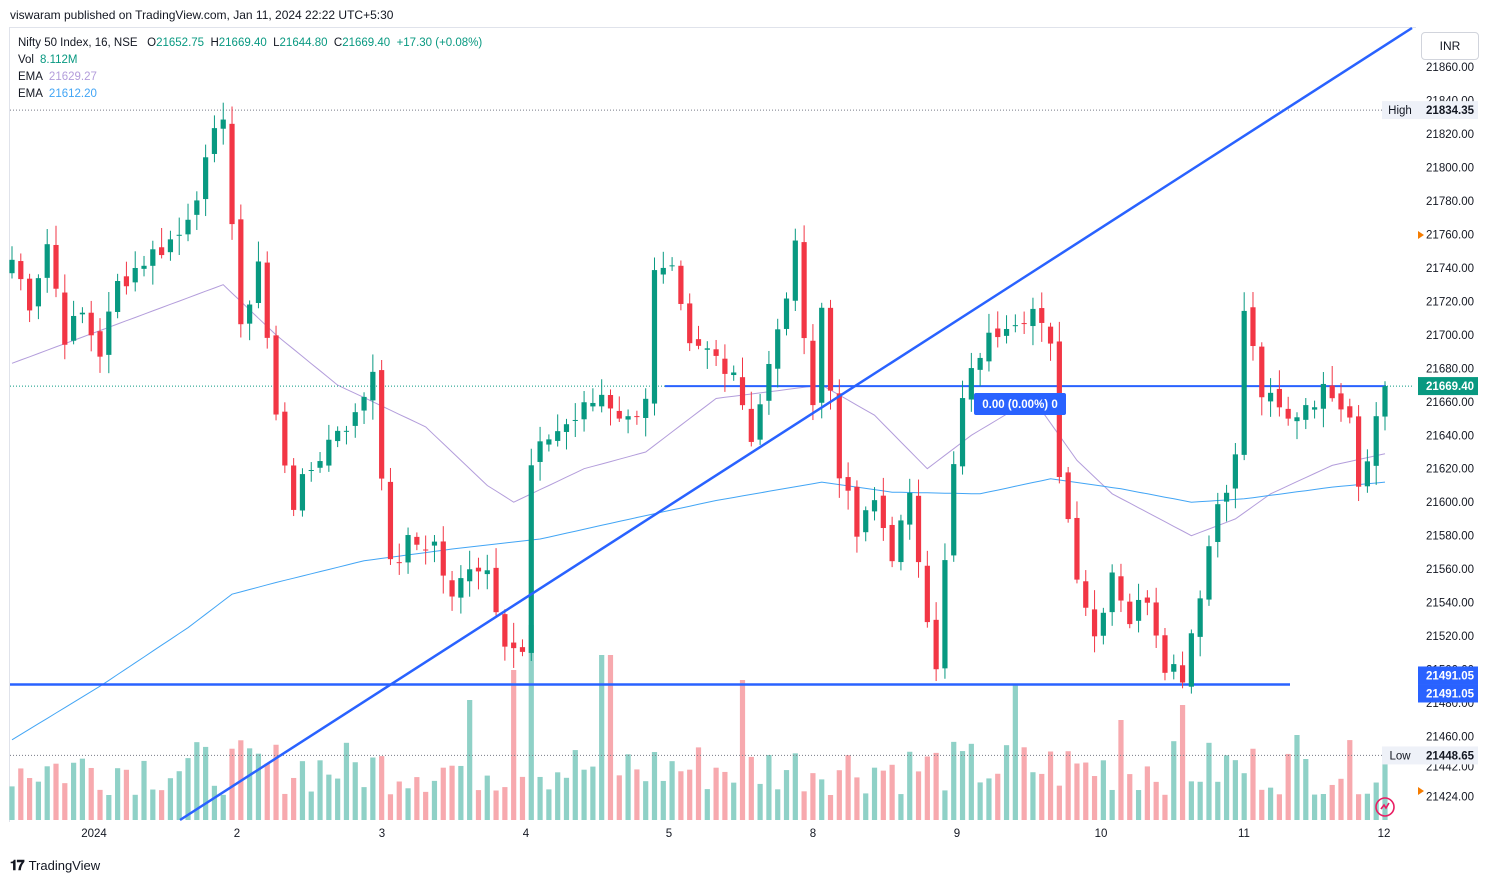 Image resolution: width=1495 pixels, height=883 pixels. I want to click on y-tick-label: 21760.00, so click(1450, 235).